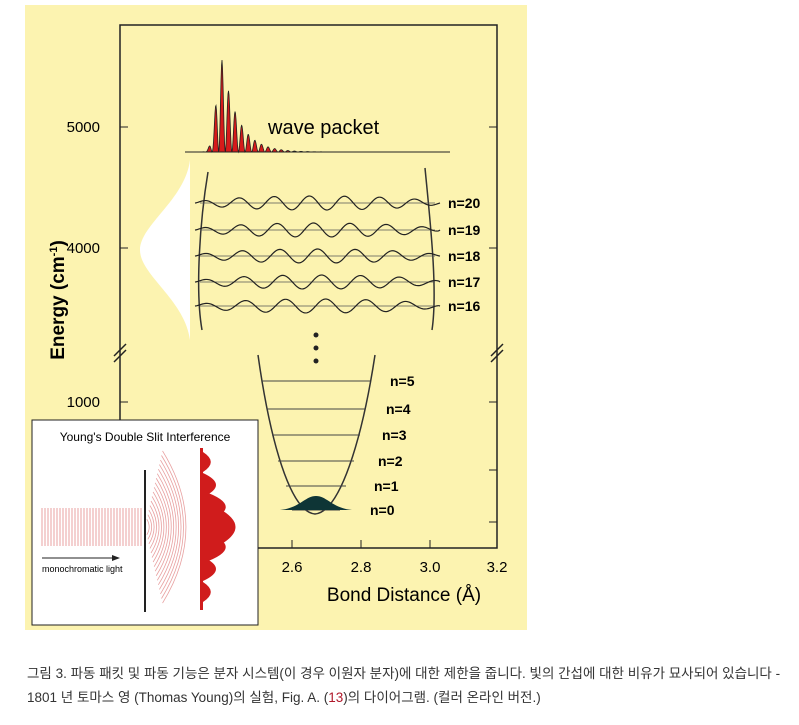  What do you see at coordinates (361, 567) in the screenshot?
I see `x-tick-label: 2.8` at bounding box center [361, 567].